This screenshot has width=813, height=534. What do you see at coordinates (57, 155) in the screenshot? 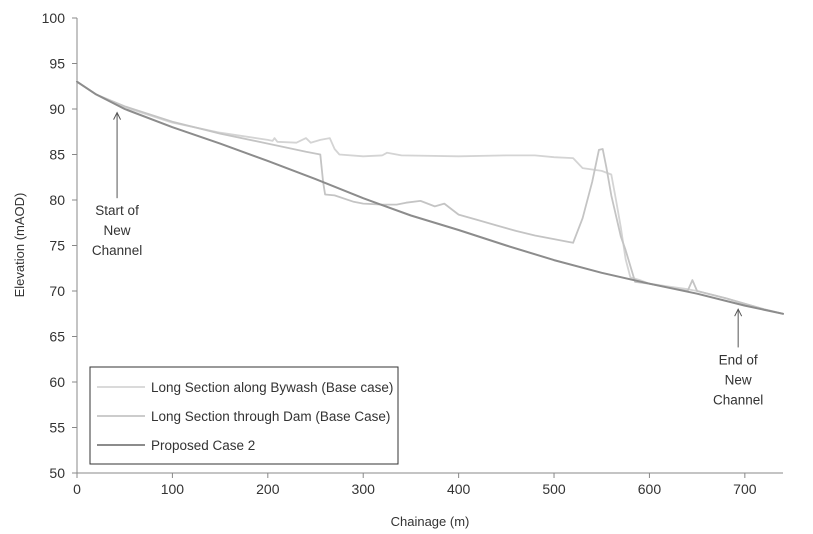
I see `y-tick-label: 85` at bounding box center [57, 155].